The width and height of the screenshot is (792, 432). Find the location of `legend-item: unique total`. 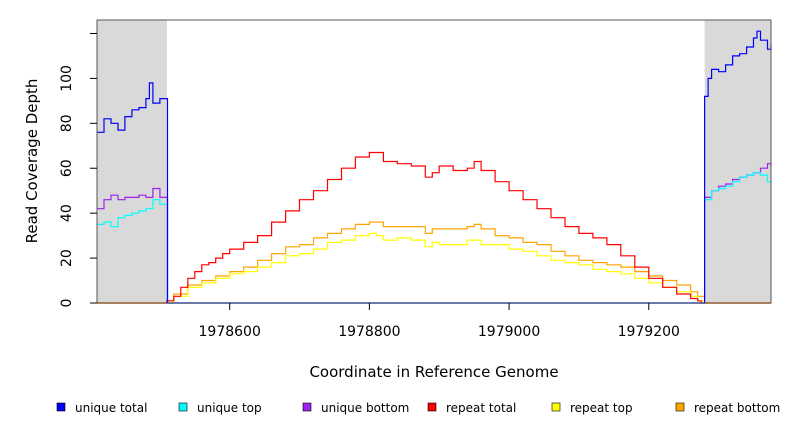

legend-item: unique total is located at coordinates (101, 408).